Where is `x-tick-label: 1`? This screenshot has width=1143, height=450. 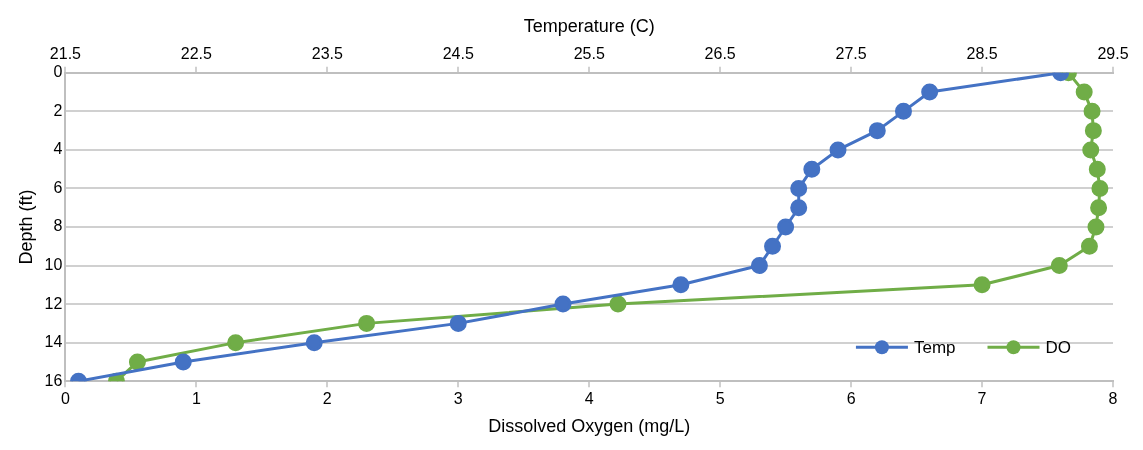
x-tick-label: 1 is located at coordinates (196, 399).